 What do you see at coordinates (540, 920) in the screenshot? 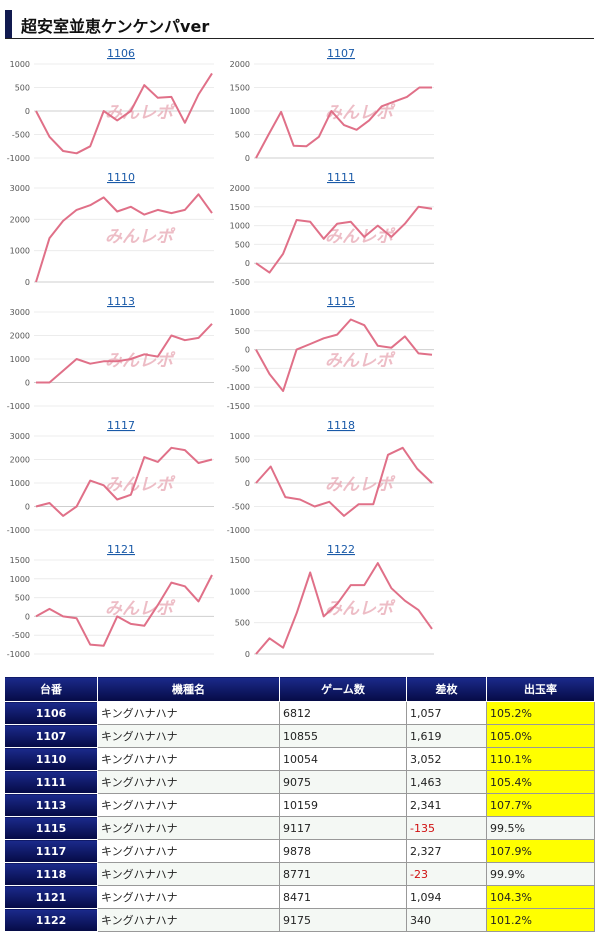
I see `cell-rate: 101.2%` at bounding box center [540, 920].